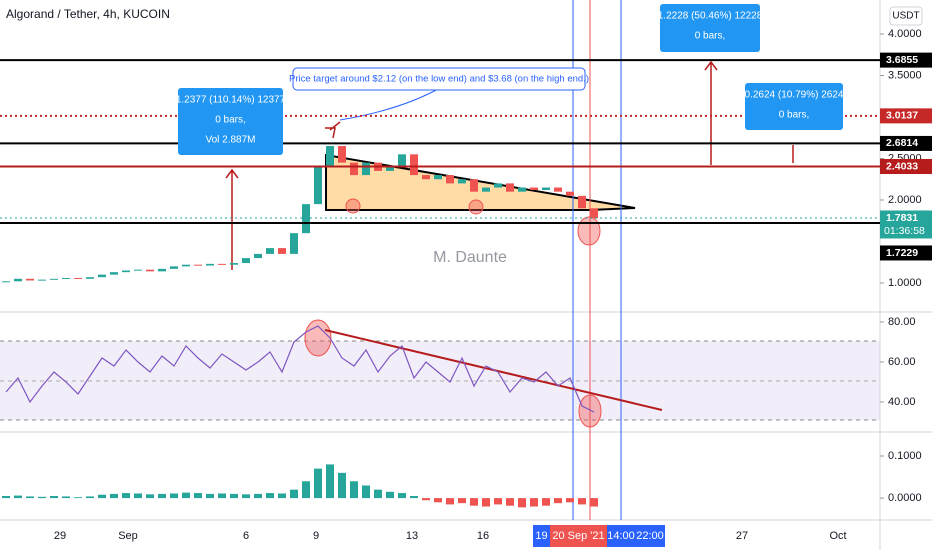 The image size is (932, 550). What do you see at coordinates (905, 456) in the screenshot?
I see `y-tick-label: 0.1000` at bounding box center [905, 456].